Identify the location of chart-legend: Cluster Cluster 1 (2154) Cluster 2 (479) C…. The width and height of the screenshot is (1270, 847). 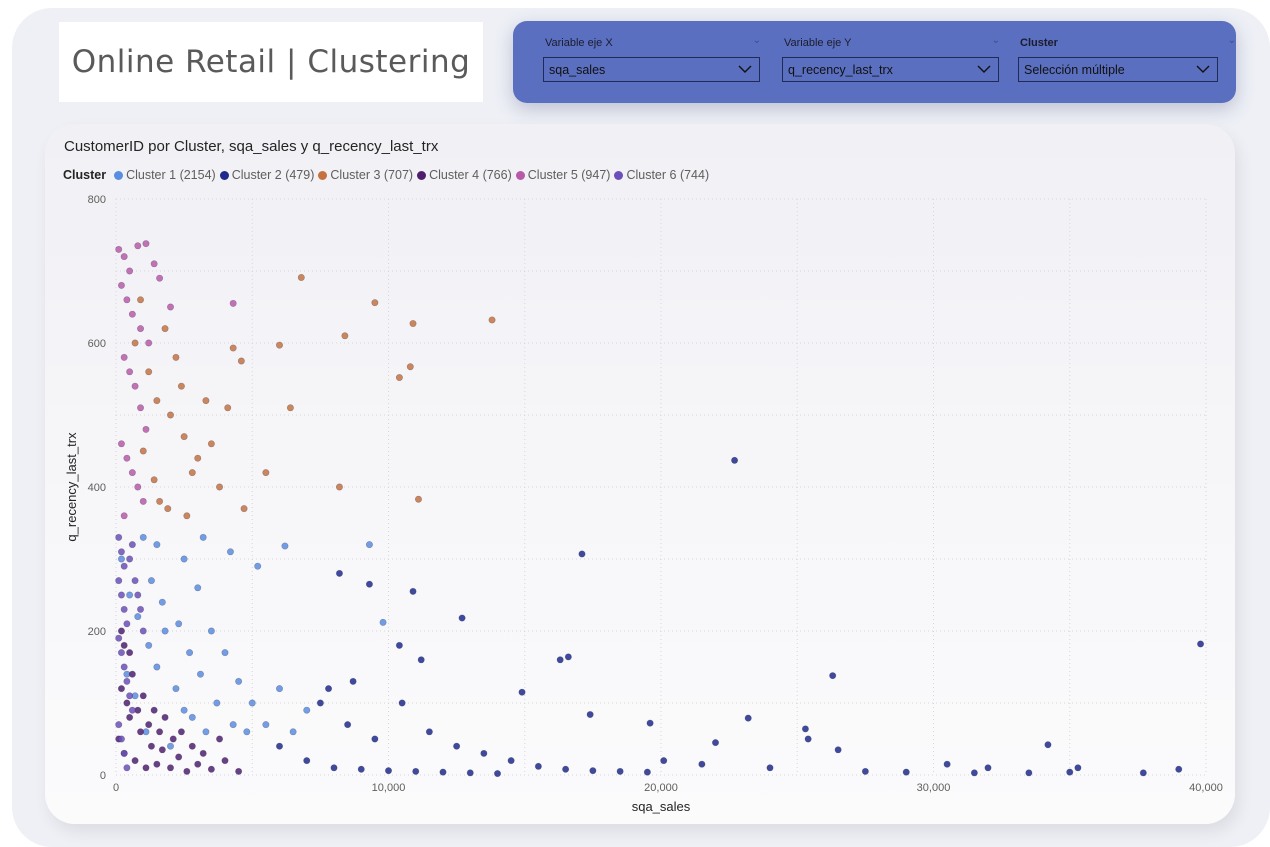
(388, 175).